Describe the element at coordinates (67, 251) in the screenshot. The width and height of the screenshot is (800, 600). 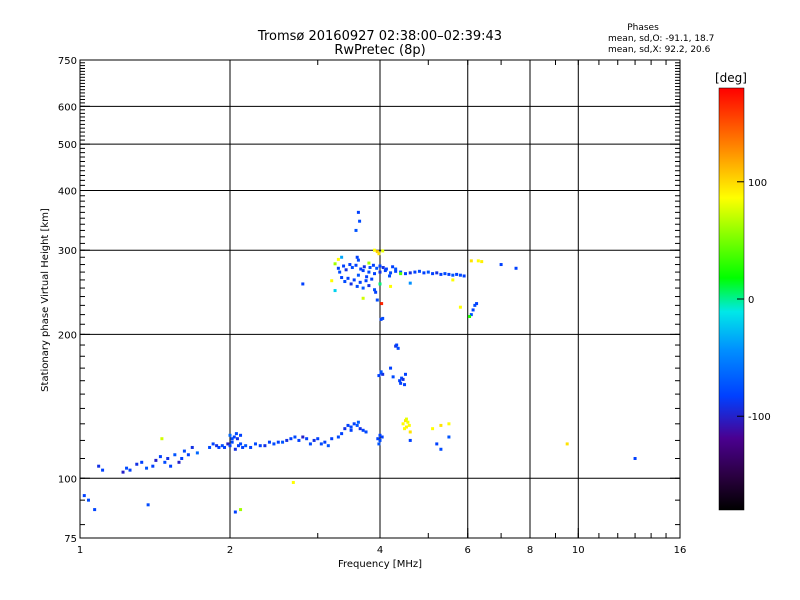
I see `y-tick-label: 300` at that location.